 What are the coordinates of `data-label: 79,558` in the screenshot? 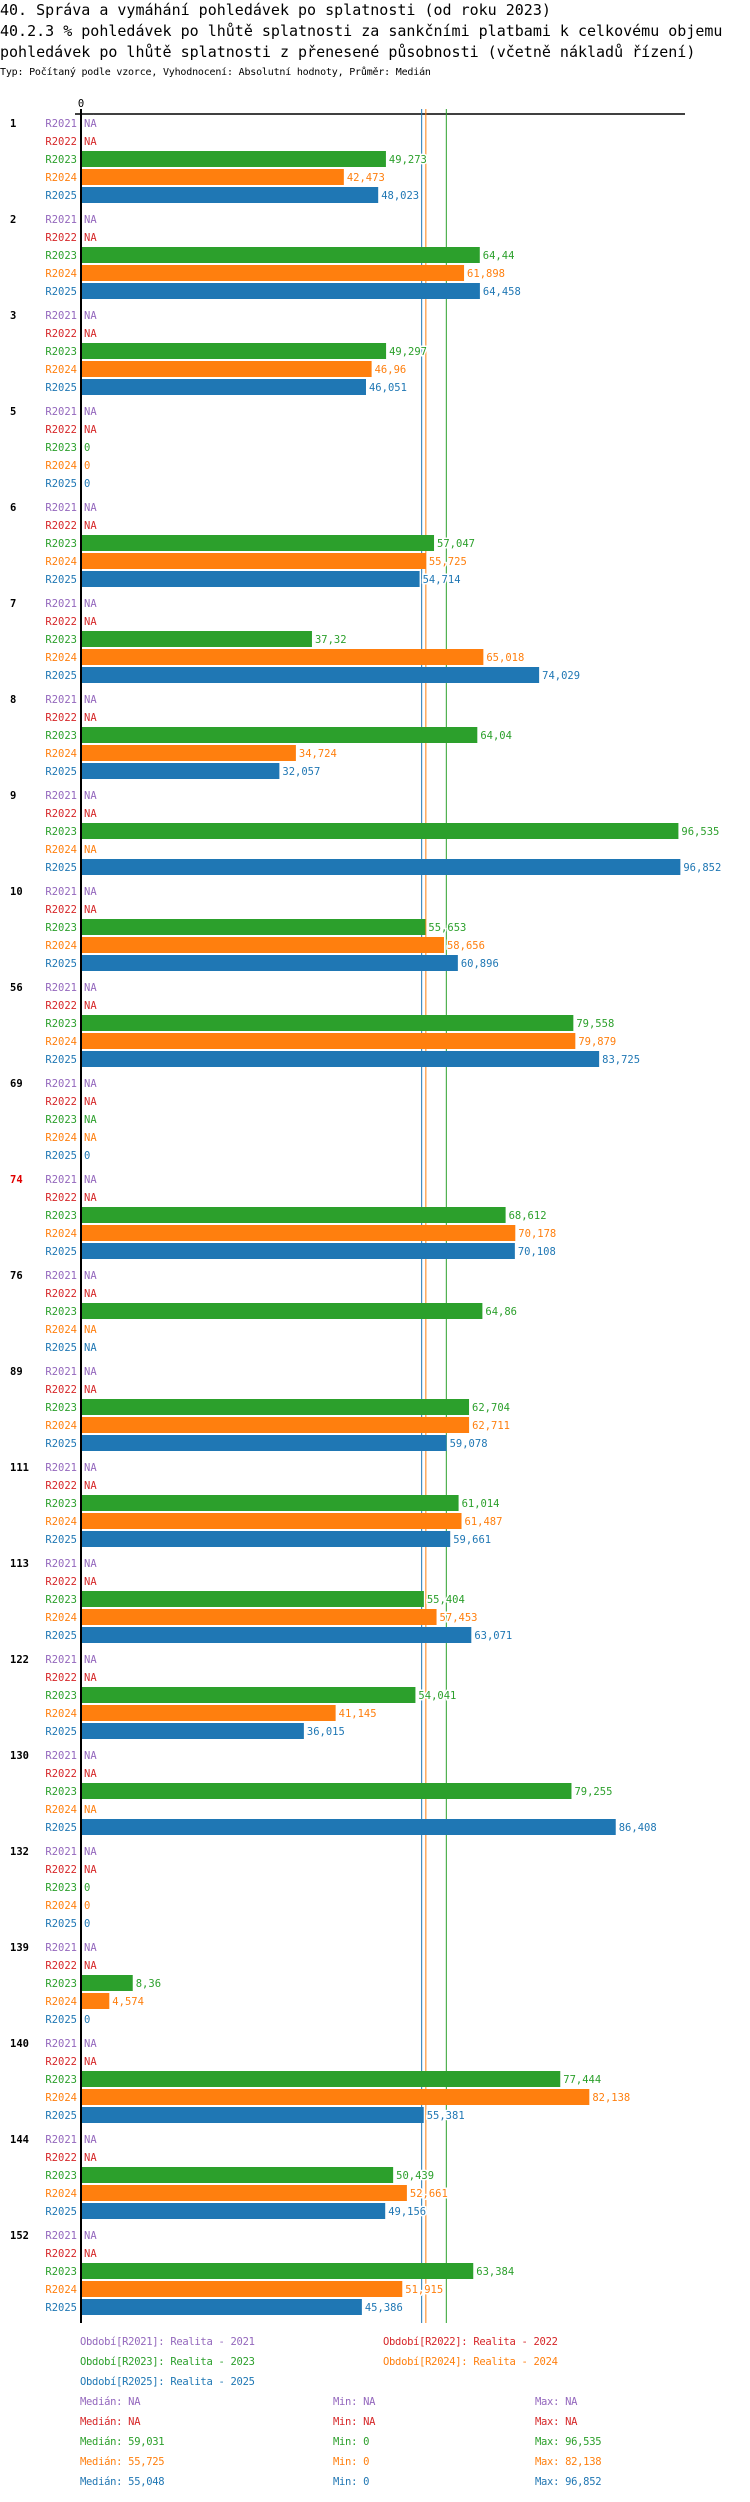 It's located at (595, 1024).